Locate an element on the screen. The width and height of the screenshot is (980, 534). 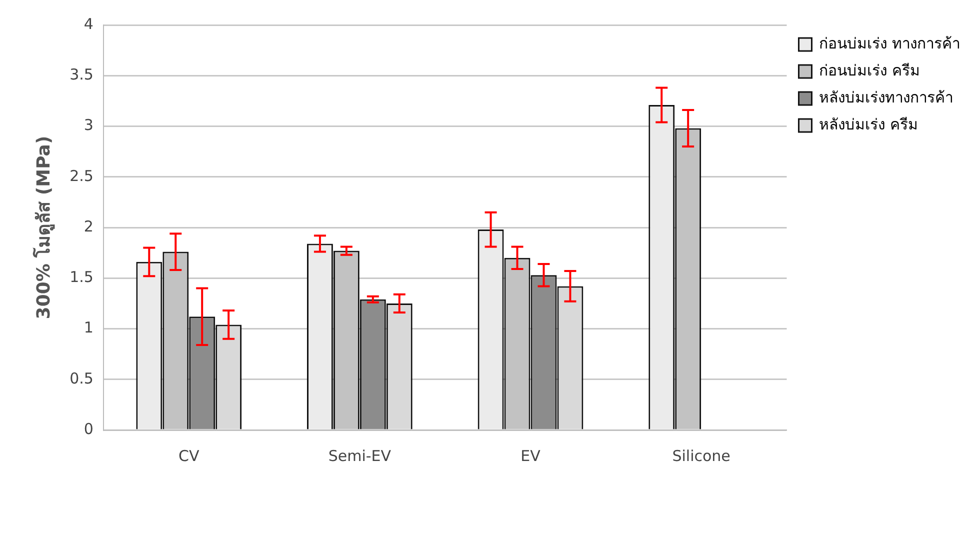
y-axis-title: 300% โมดูลัส (MPa) is located at coordinates (44, 228).